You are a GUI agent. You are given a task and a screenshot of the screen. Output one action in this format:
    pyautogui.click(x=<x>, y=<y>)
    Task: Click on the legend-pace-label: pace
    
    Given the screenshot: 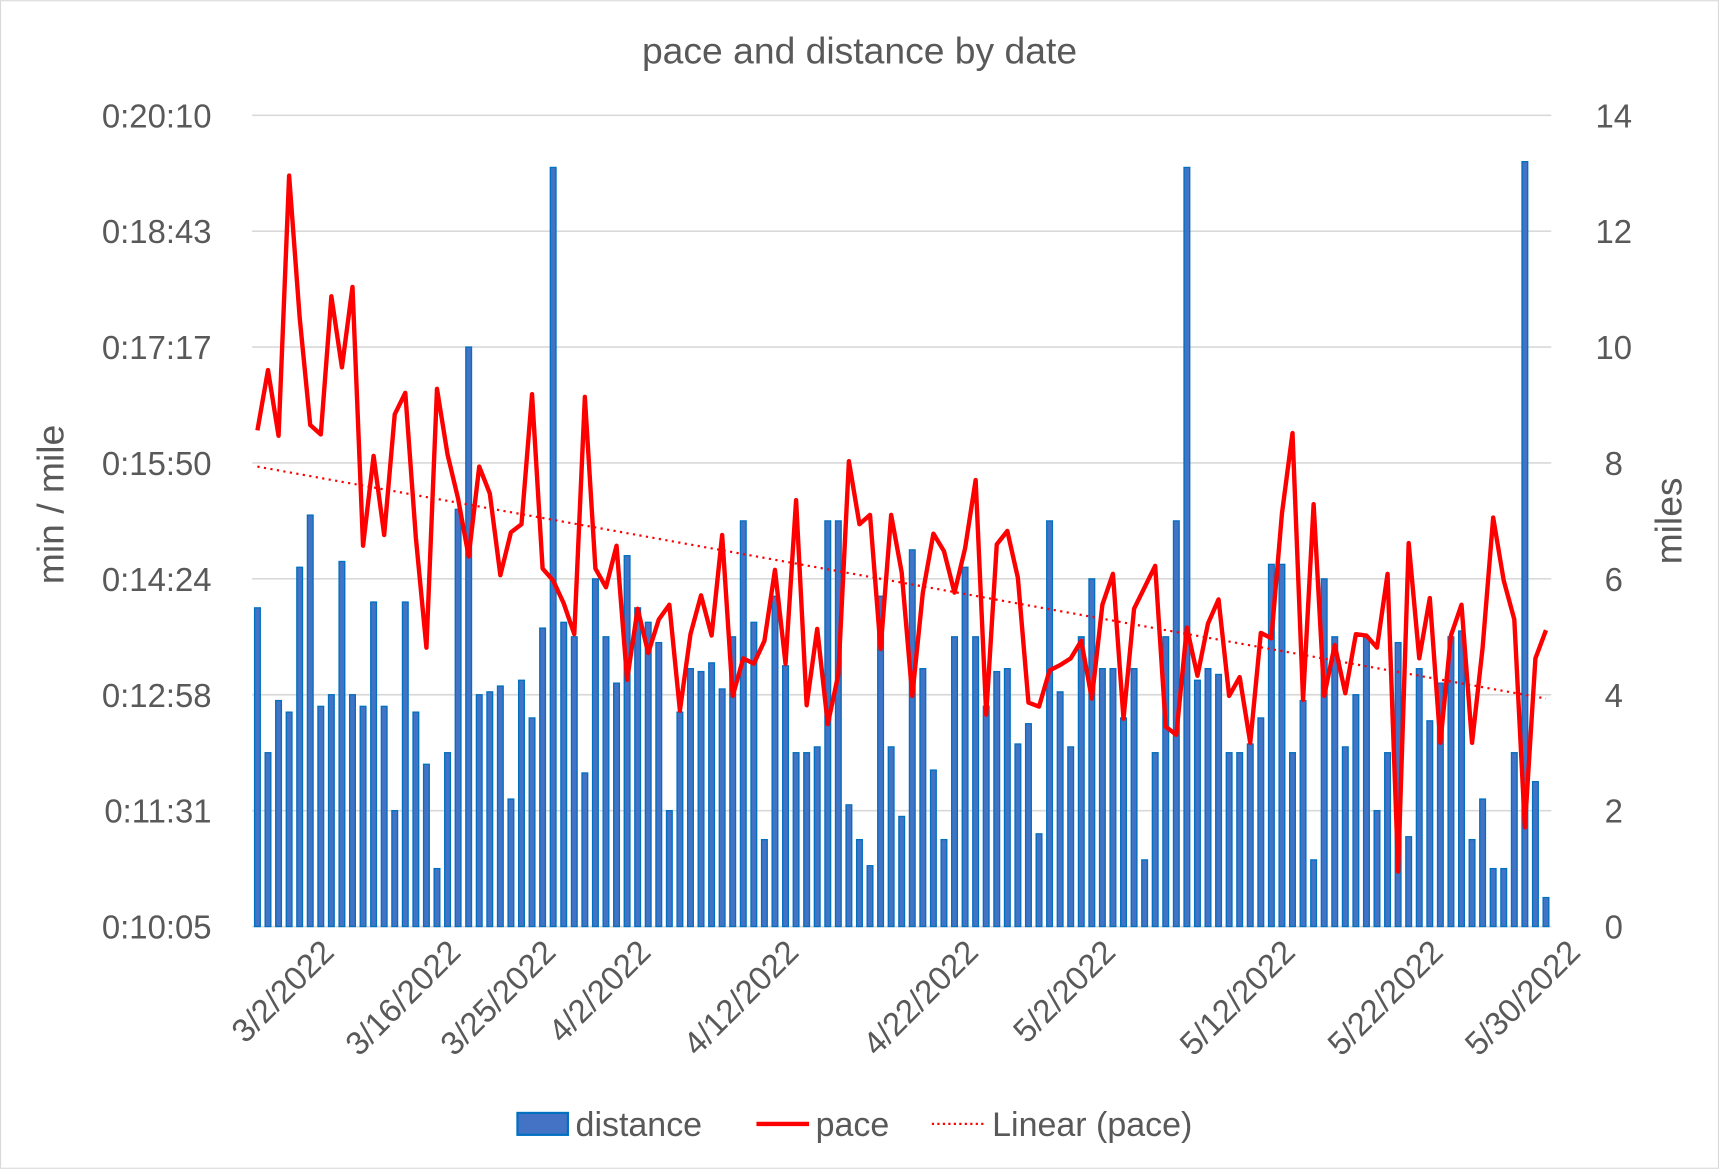 What is the action you would take?
    pyautogui.click(x=853, y=1125)
    